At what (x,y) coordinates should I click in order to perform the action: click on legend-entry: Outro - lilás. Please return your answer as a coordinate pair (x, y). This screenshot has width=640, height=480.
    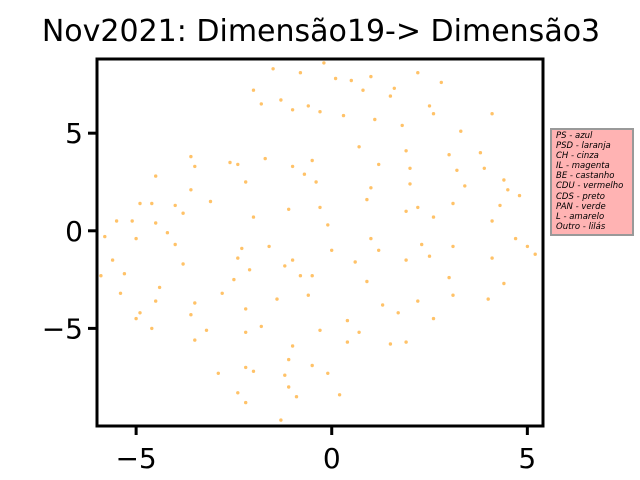
    Looking at the image, I should click on (581, 226).